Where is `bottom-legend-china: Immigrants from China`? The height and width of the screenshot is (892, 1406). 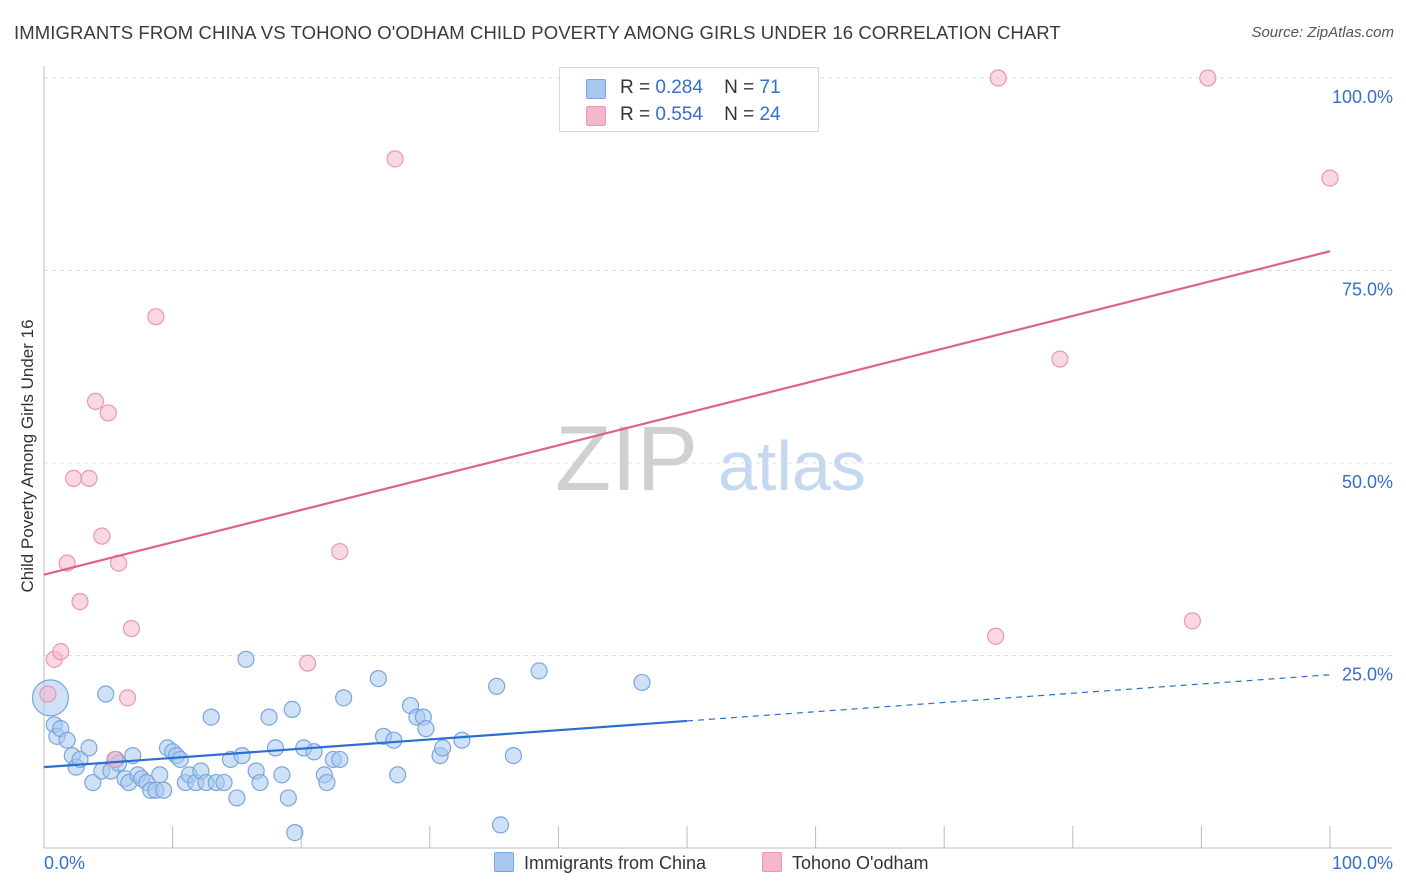
bottom-legend-china: Immigrants from China is located at coordinates (600, 863).